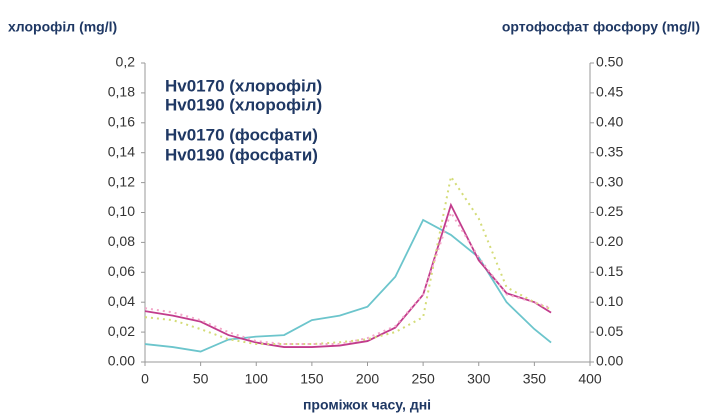 The height and width of the screenshot is (418, 708). I want to click on y2-tick-label: 0.45, so click(609, 92).